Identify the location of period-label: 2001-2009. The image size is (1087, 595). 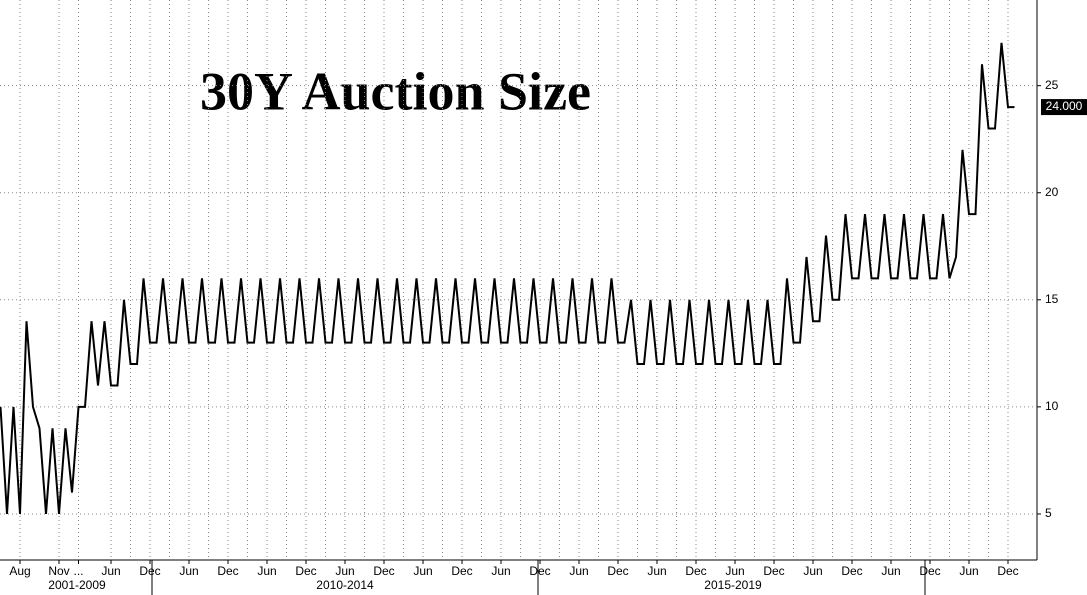
(77, 585).